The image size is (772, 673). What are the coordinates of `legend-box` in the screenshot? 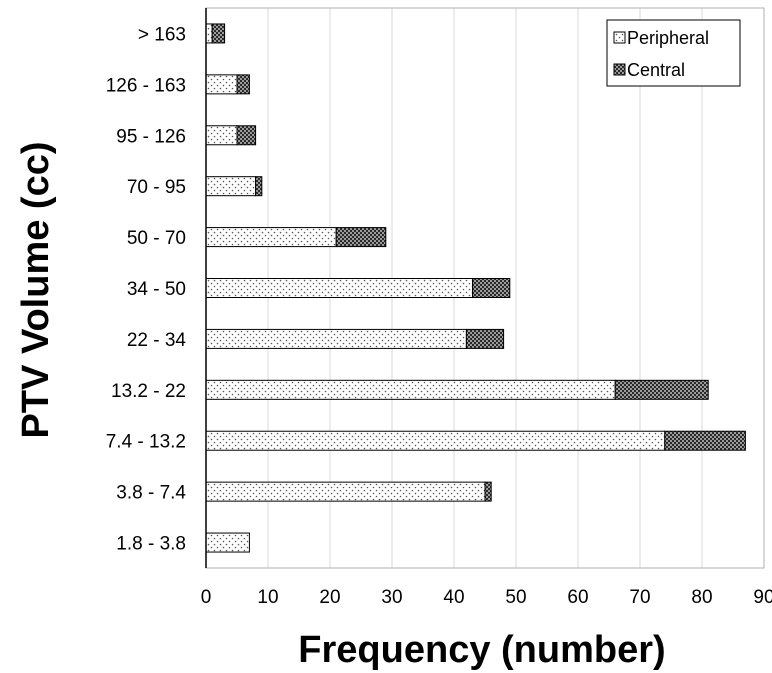 It's located at (673, 53).